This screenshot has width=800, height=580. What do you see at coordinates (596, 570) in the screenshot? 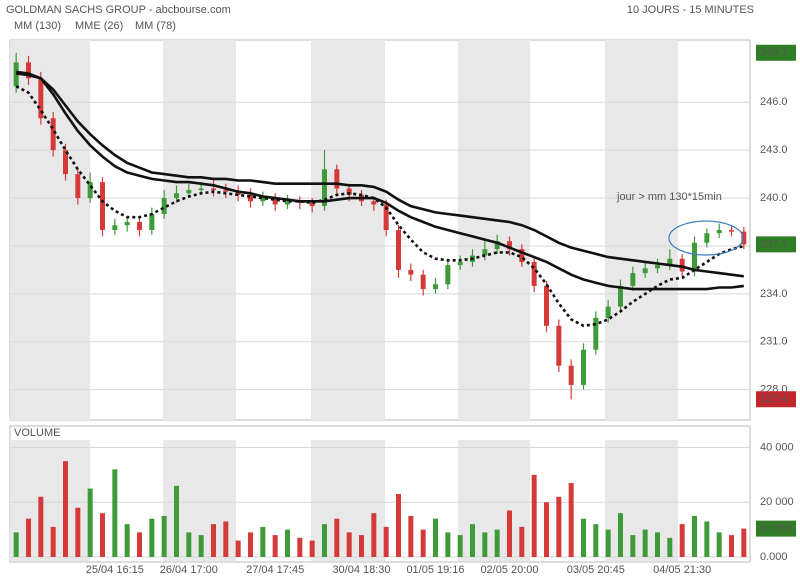
I see `x-tick-label: 03/05 20:45` at bounding box center [596, 570].